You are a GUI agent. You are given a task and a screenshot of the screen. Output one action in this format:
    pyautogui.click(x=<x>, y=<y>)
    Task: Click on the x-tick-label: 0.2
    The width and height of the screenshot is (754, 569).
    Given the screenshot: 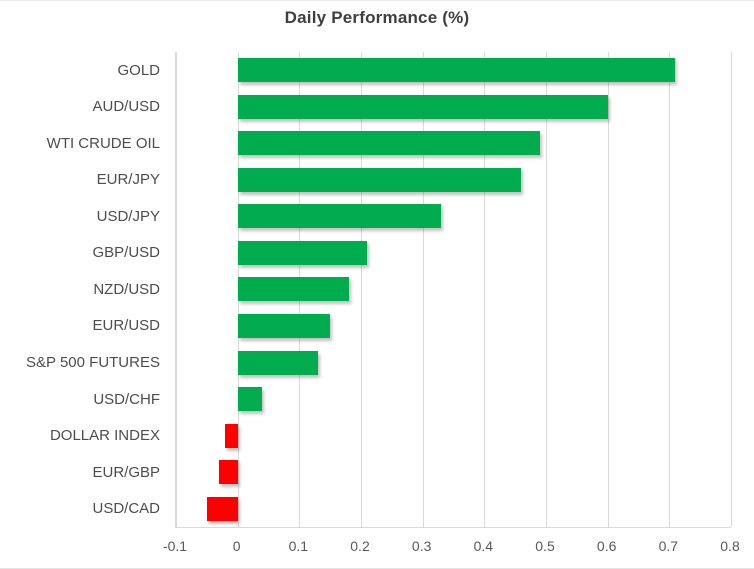 What is the action you would take?
    pyautogui.click(x=360, y=546)
    